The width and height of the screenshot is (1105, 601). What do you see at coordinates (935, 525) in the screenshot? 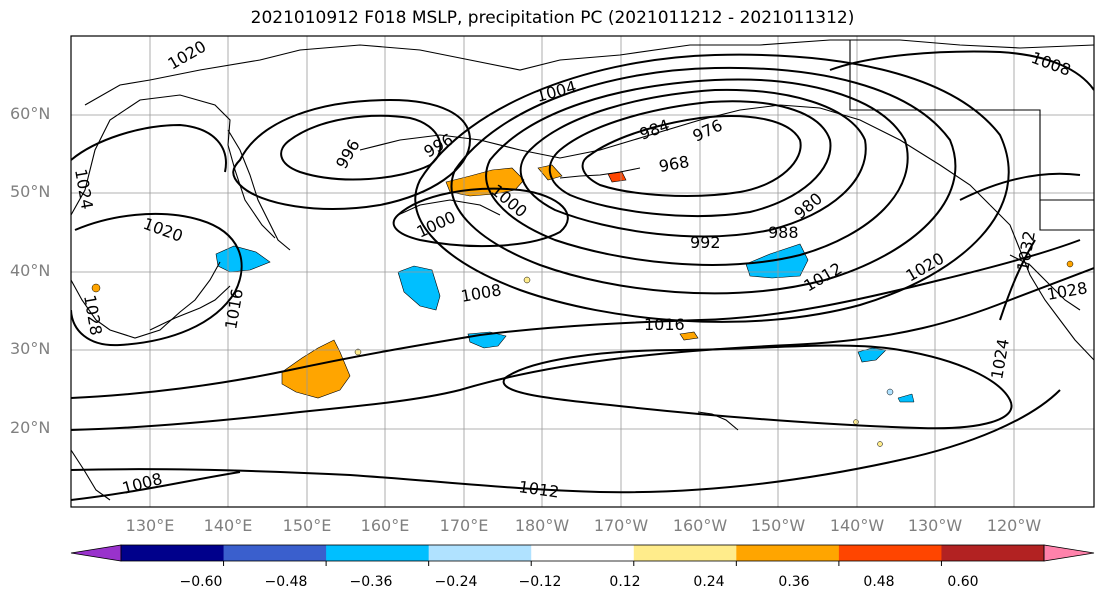
I see `lon-label: 130°W` at bounding box center [935, 525].